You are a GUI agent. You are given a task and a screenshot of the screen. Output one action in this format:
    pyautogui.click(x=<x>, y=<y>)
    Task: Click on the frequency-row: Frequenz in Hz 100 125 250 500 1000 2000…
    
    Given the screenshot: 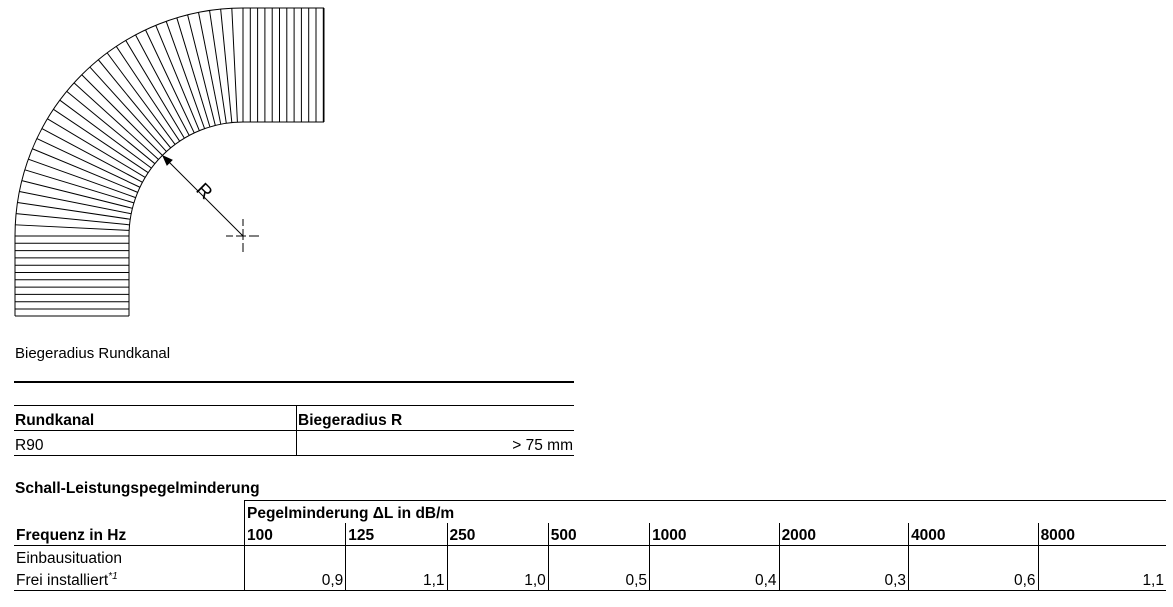 What is the action you would take?
    pyautogui.click(x=590, y=534)
    